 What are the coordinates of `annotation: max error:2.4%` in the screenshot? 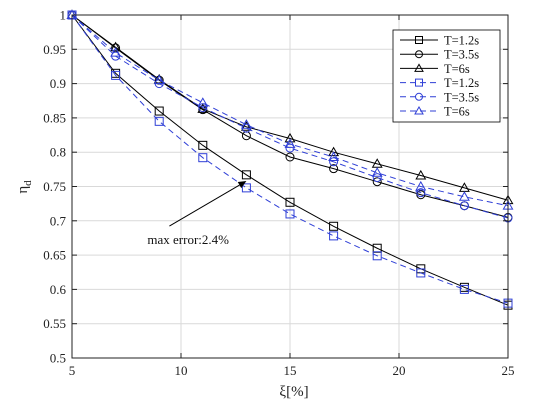 It's located at (197, 214).